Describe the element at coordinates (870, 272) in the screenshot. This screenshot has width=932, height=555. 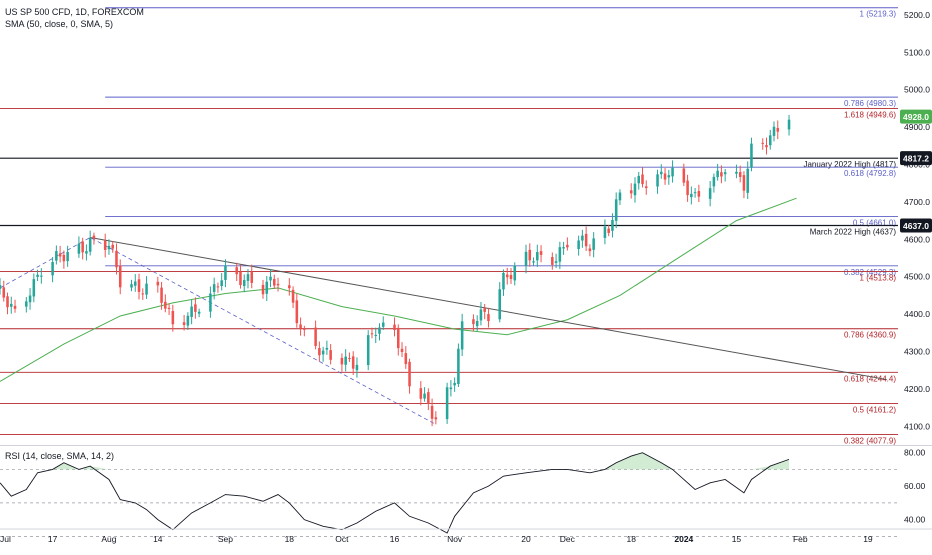
I see `level-label: 0.382 (4529.3)` at that location.